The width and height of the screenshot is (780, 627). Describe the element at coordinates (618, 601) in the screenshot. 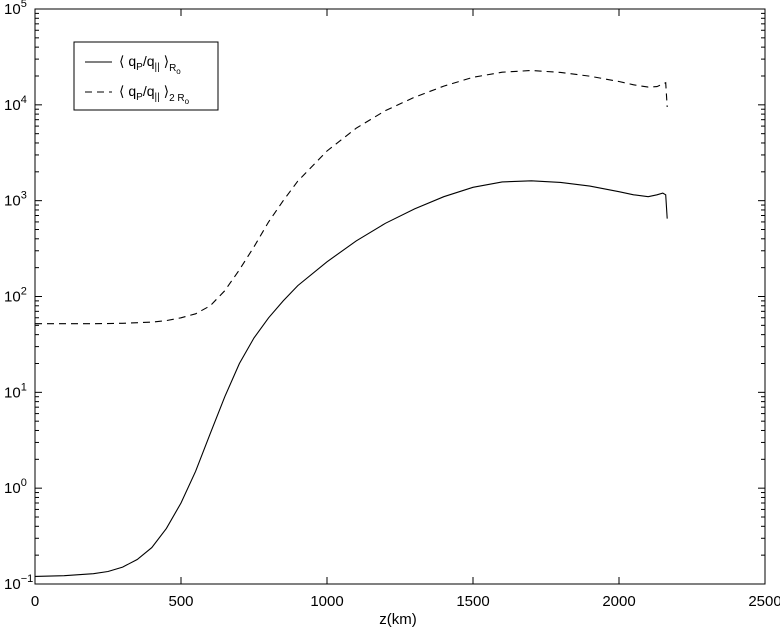

I see `x-tick-label: 2000` at that location.